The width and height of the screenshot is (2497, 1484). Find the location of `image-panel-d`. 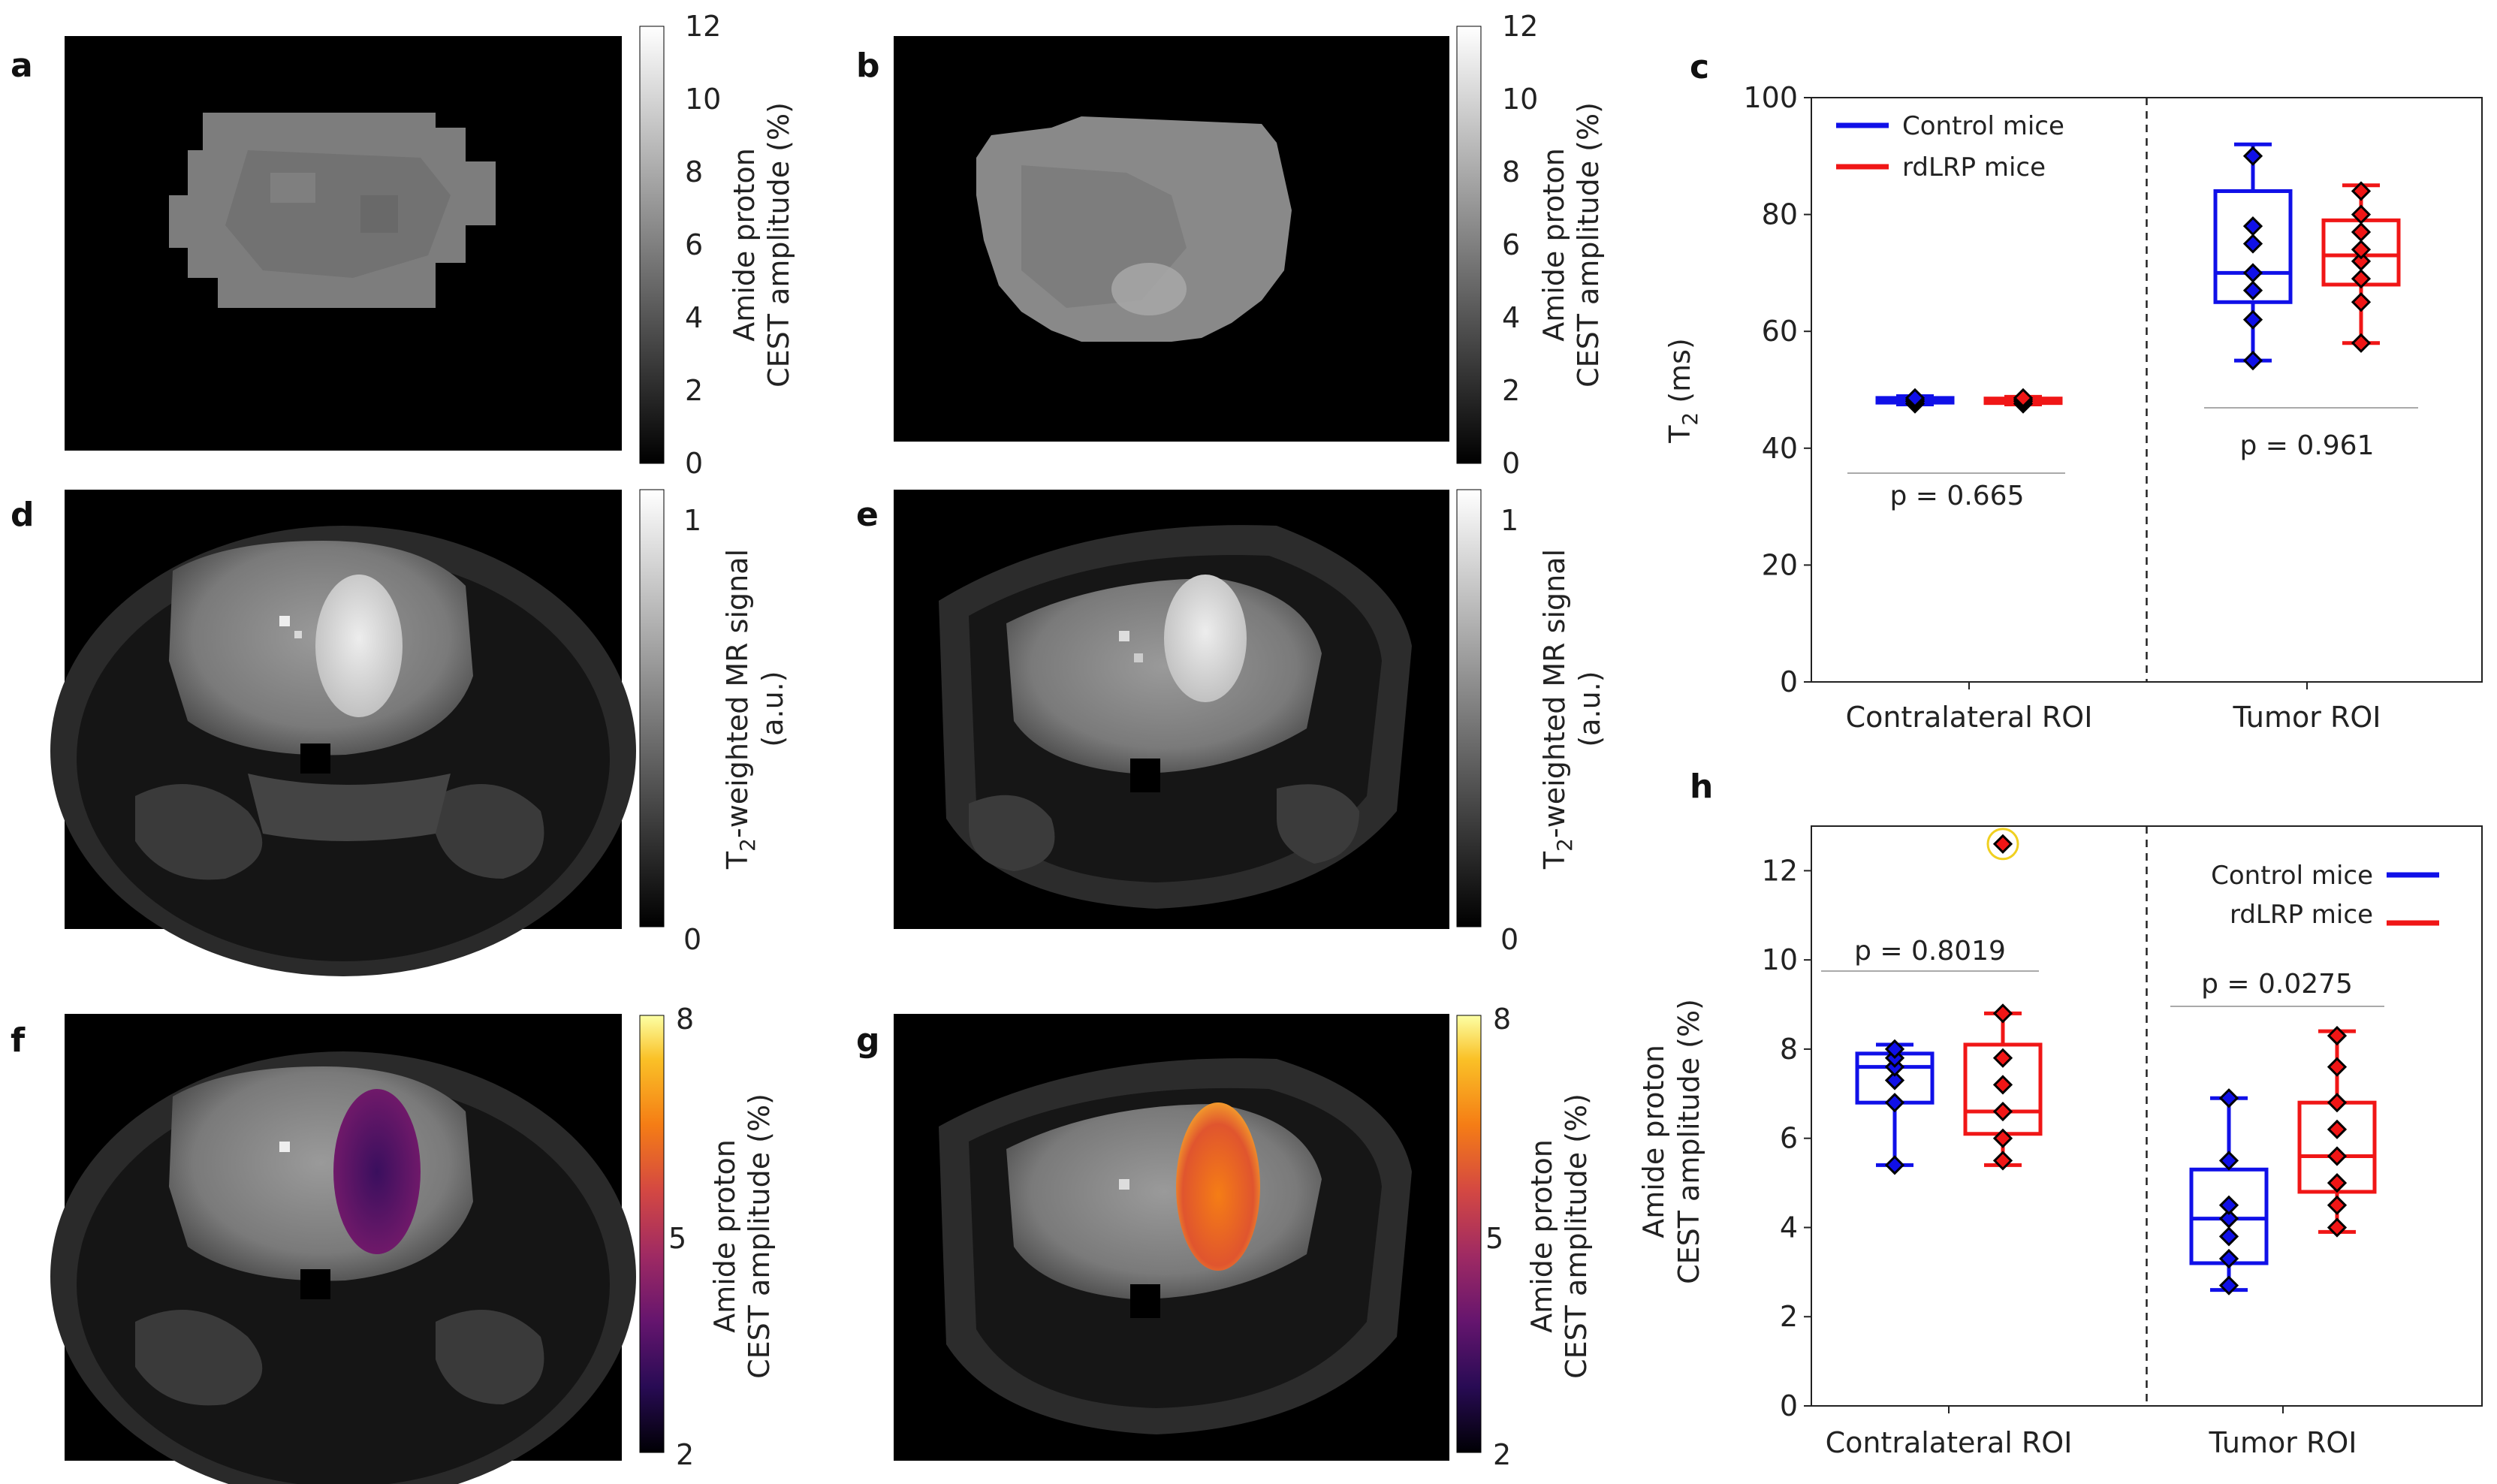

image-panel-d is located at coordinates (343, 733).